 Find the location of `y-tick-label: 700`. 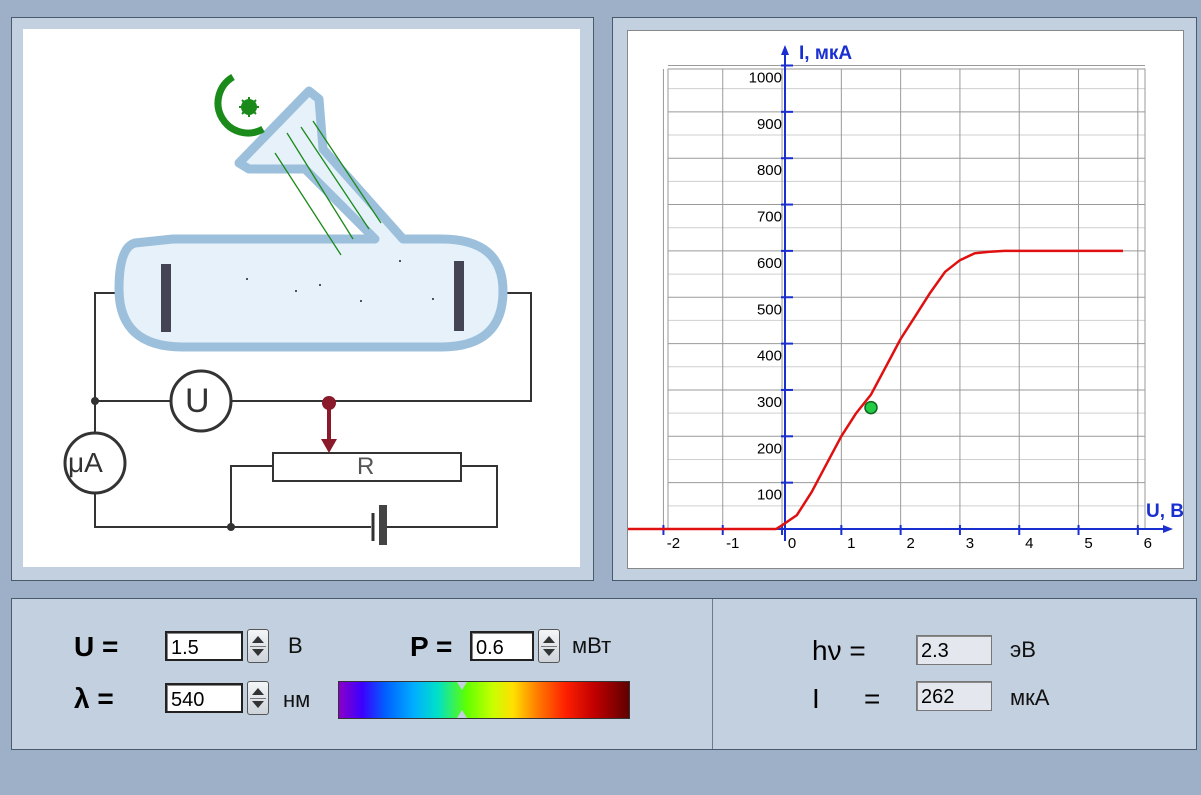

y-tick-label: 700 is located at coordinates (769, 217).